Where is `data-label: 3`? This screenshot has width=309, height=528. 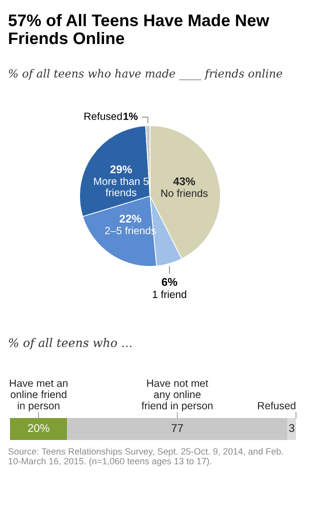 data-label: 3 is located at coordinates (291, 428).